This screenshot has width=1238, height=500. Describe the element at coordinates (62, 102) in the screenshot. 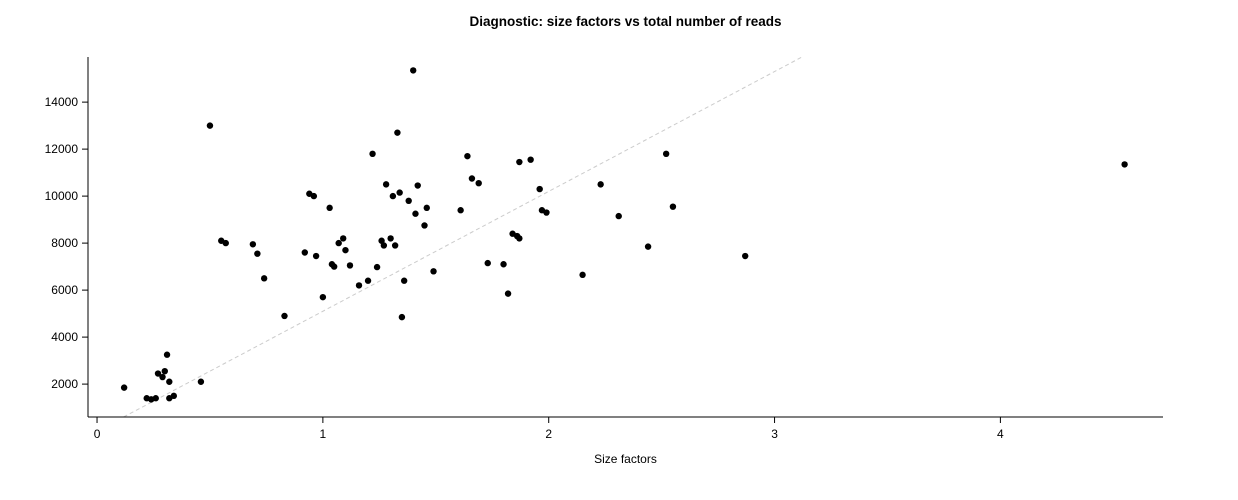

I see `y-tick-label: 14000` at that location.